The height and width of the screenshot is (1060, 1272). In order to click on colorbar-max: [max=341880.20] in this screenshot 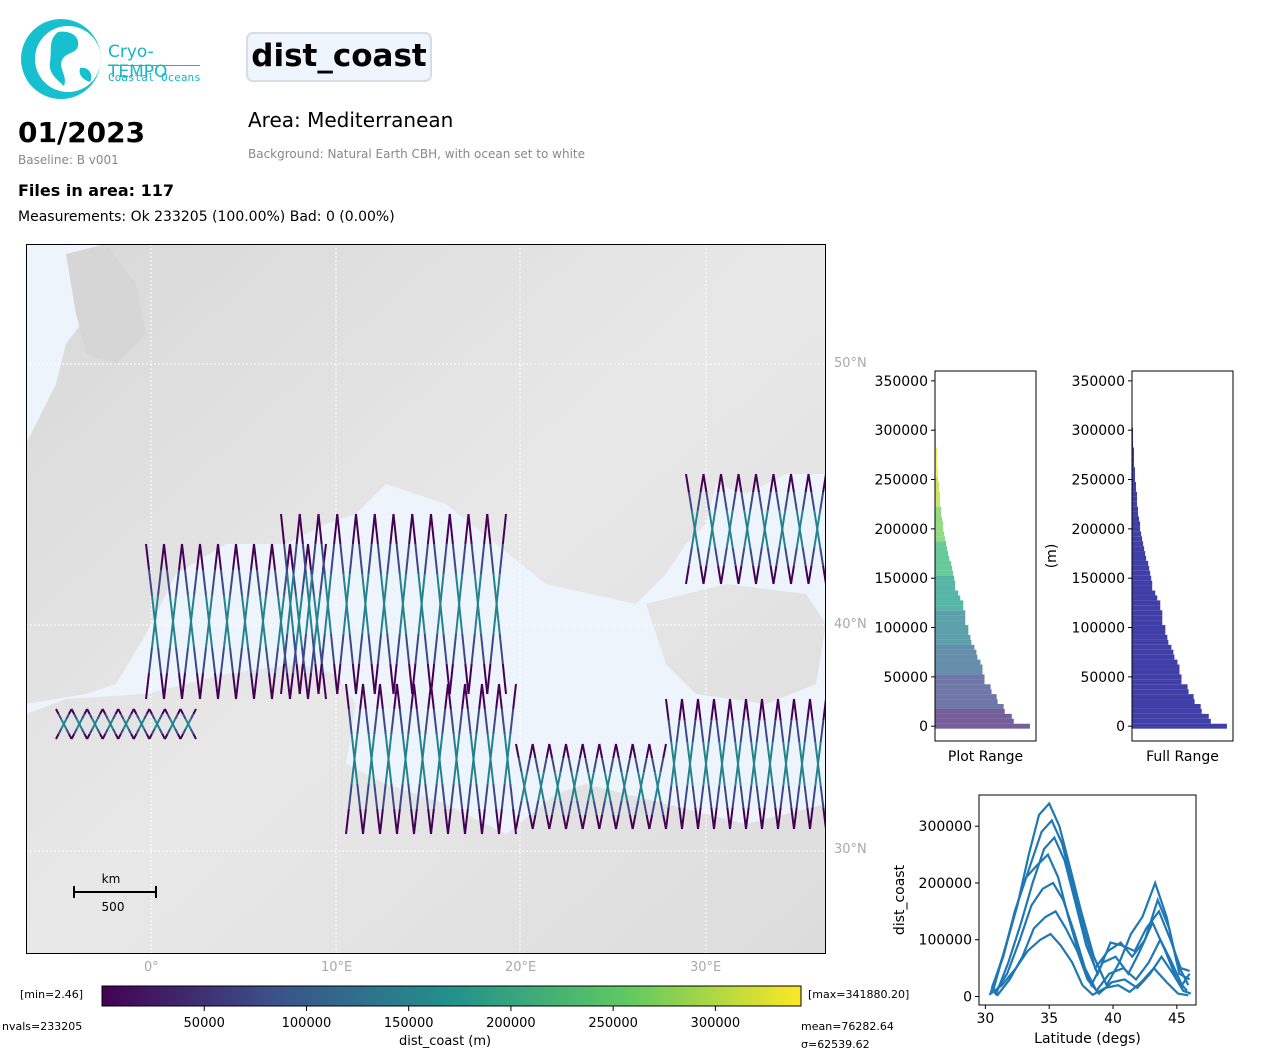, I will do `click(859, 994)`.